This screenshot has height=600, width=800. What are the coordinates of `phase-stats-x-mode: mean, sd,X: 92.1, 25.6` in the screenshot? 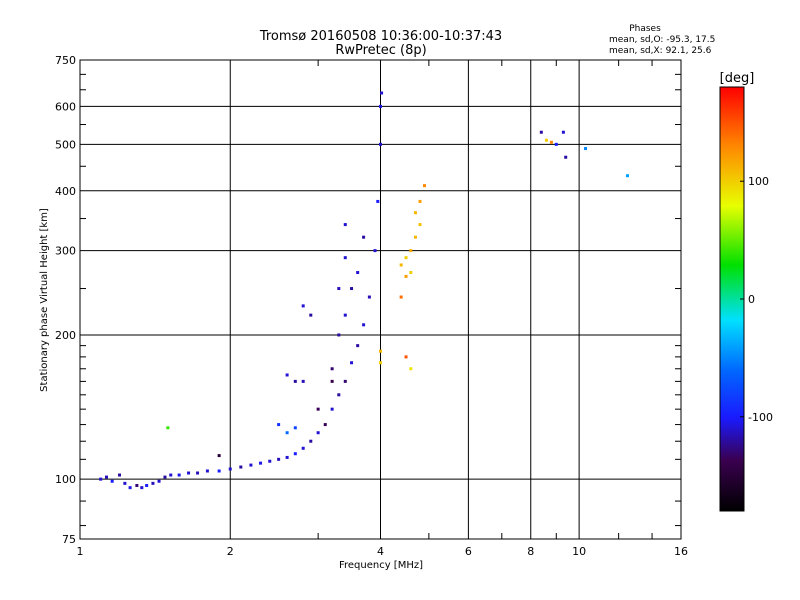 It's located at (660, 51).